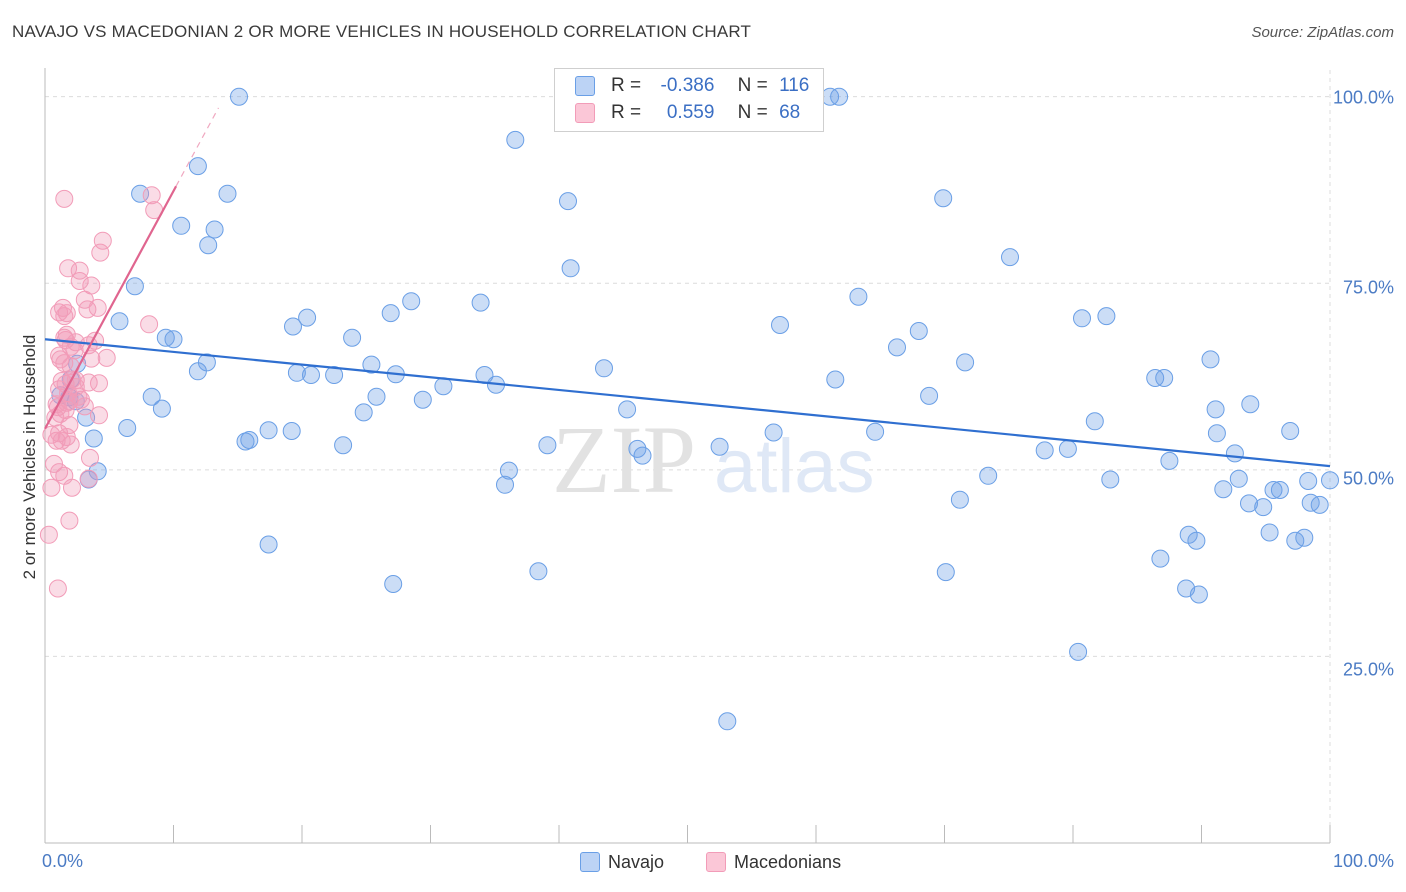 The height and width of the screenshot is (892, 1406). What do you see at coordinates (1322, 32) in the screenshot?
I see `chart-source: Source: ZipAtlas.com` at bounding box center [1322, 32].